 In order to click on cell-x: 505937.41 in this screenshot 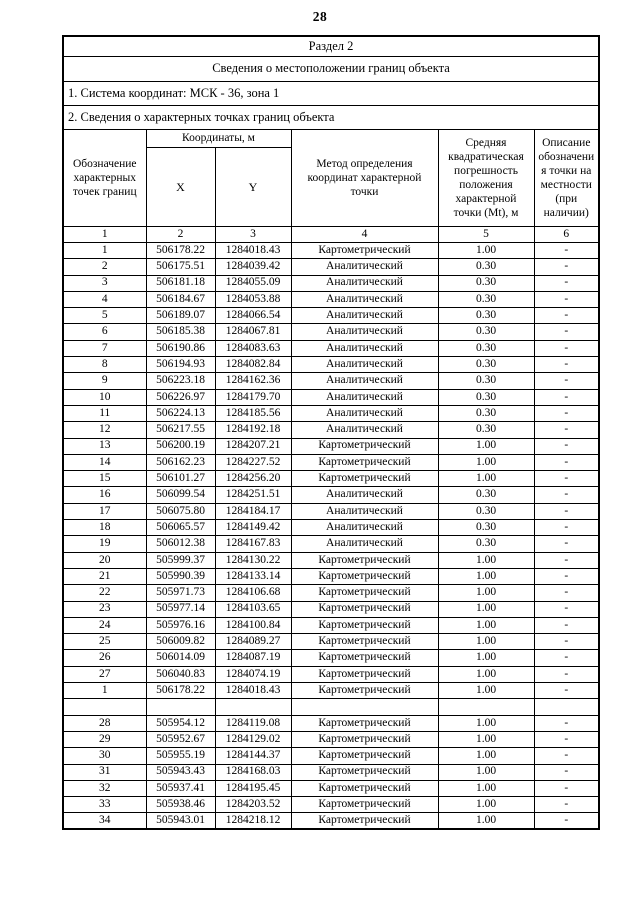, I will do `click(180, 788)`.